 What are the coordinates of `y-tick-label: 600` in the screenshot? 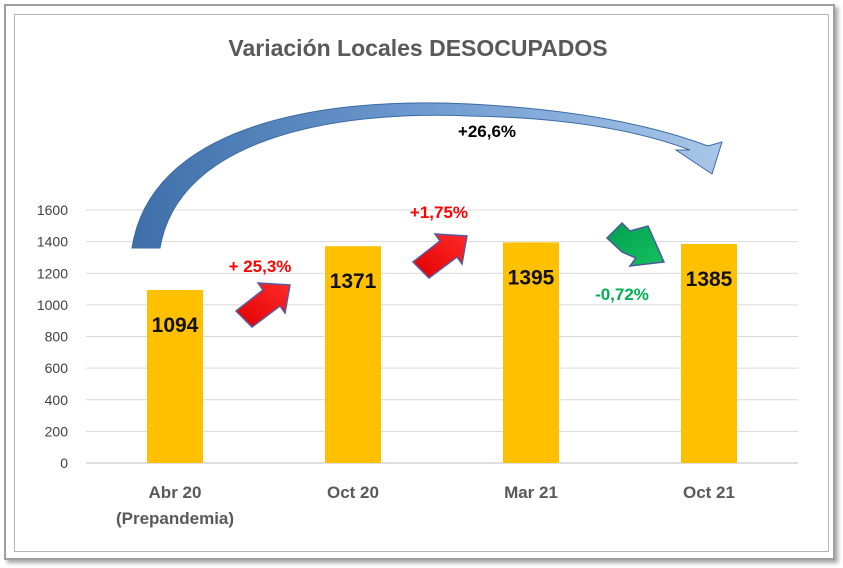 It's located at (57, 368).